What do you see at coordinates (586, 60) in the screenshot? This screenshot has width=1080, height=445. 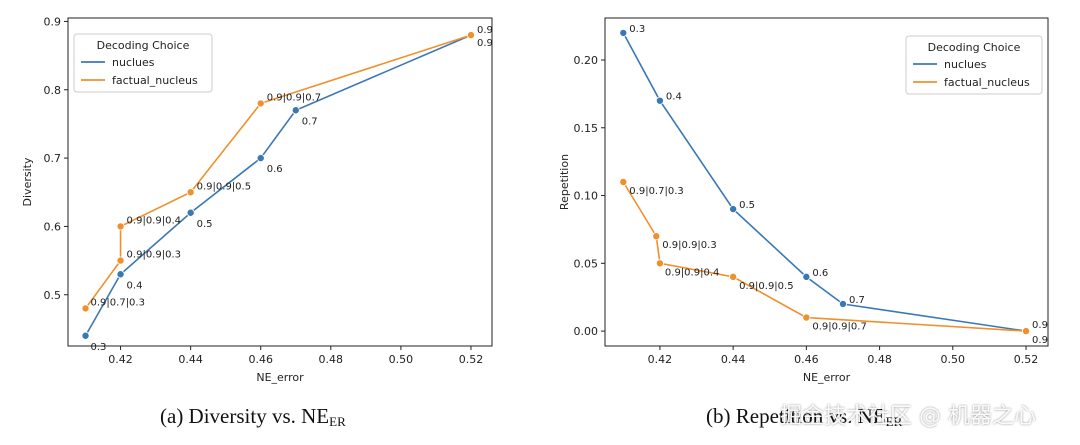 I see `y-tick-label: 0.20` at bounding box center [586, 60].